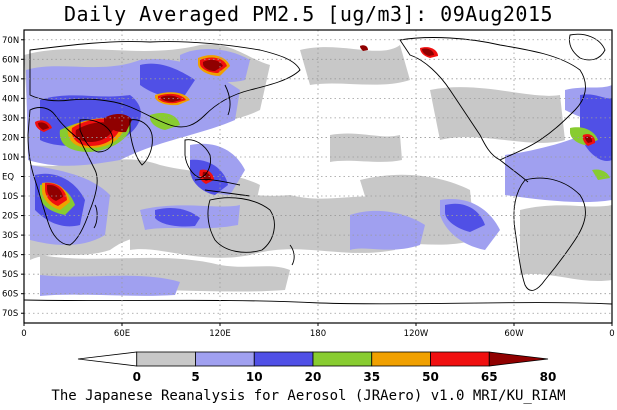  I want to click on lat-label: 10N, so click(10, 158).